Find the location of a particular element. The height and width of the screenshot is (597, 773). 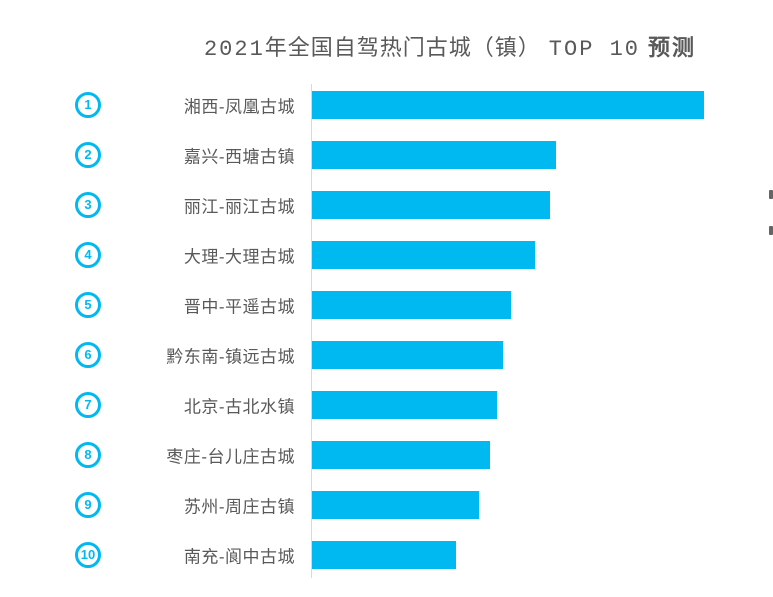

rank-badge: 9 is located at coordinates (88, 505).